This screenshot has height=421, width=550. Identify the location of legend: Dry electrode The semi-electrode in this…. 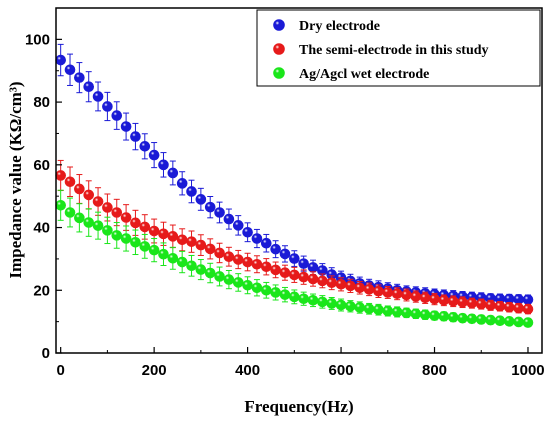
(398, 48).